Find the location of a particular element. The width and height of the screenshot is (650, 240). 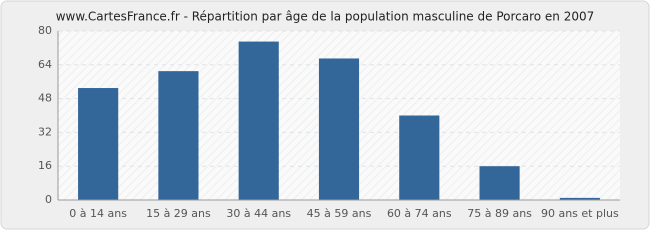

y-tick-label: 0 is located at coordinates (48, 199).